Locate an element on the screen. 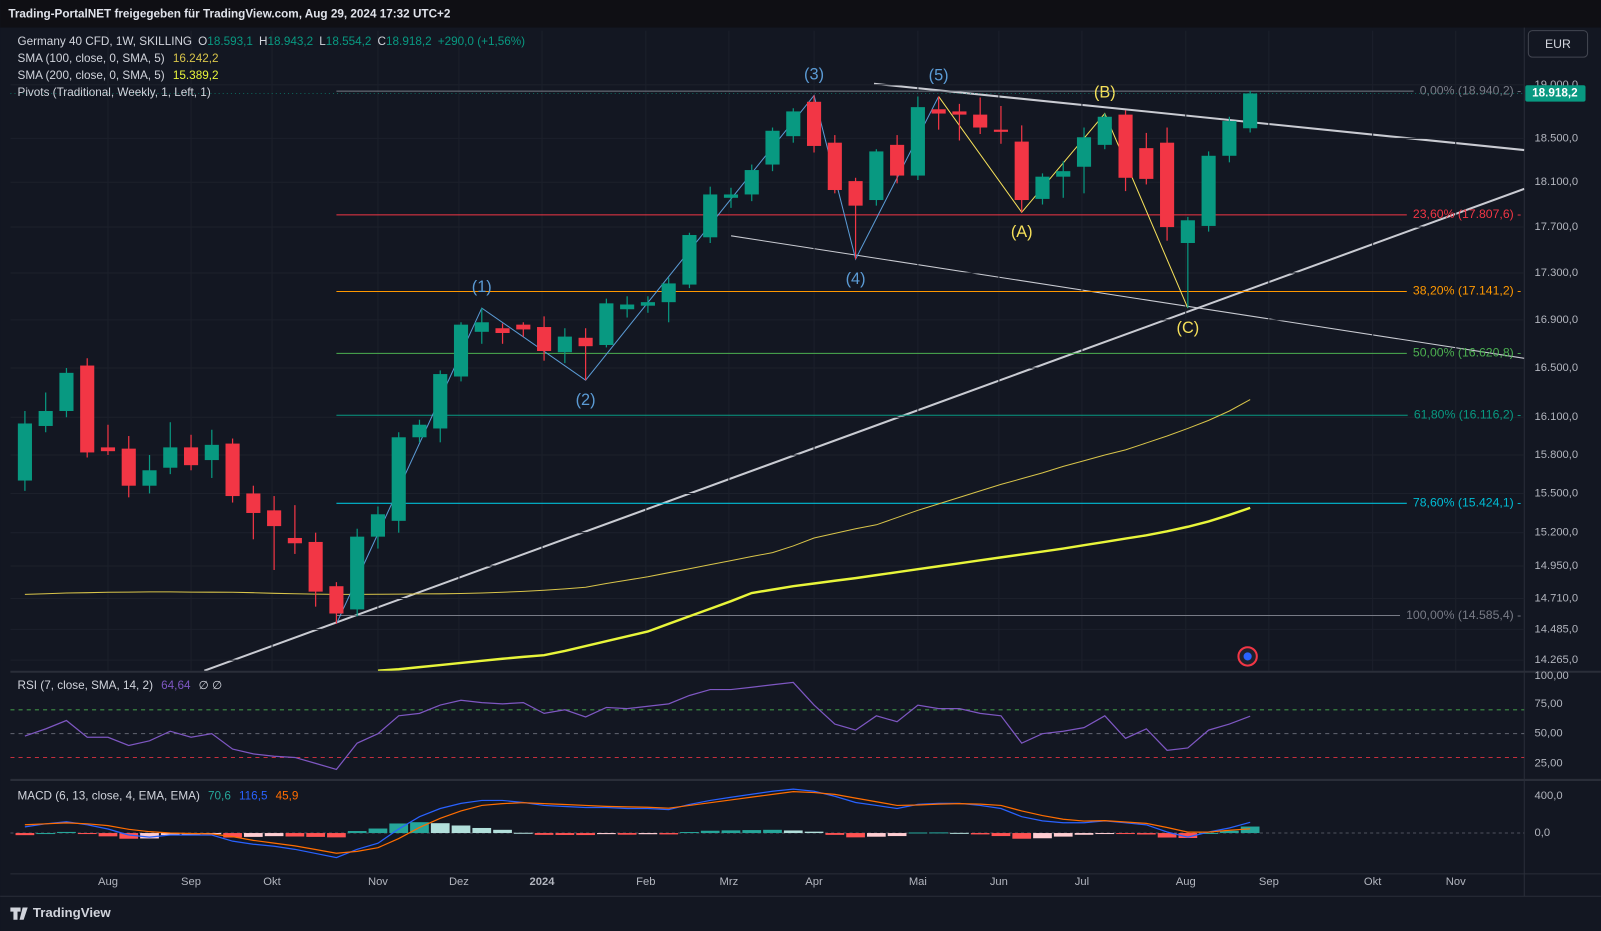  currency-label: EUR is located at coordinates (1558, 44).